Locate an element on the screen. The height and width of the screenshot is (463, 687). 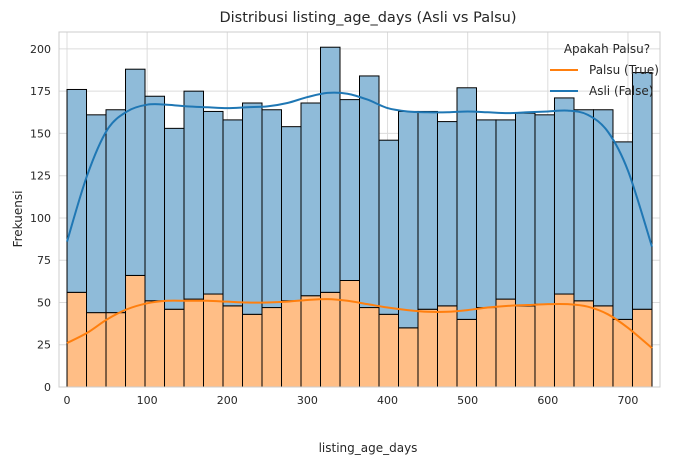
y-tick-label: 100 is located at coordinates (40, 218).